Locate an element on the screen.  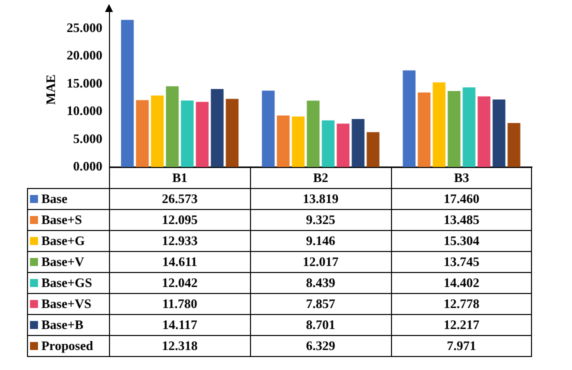
data-label: 12.017 is located at coordinates (321, 262).